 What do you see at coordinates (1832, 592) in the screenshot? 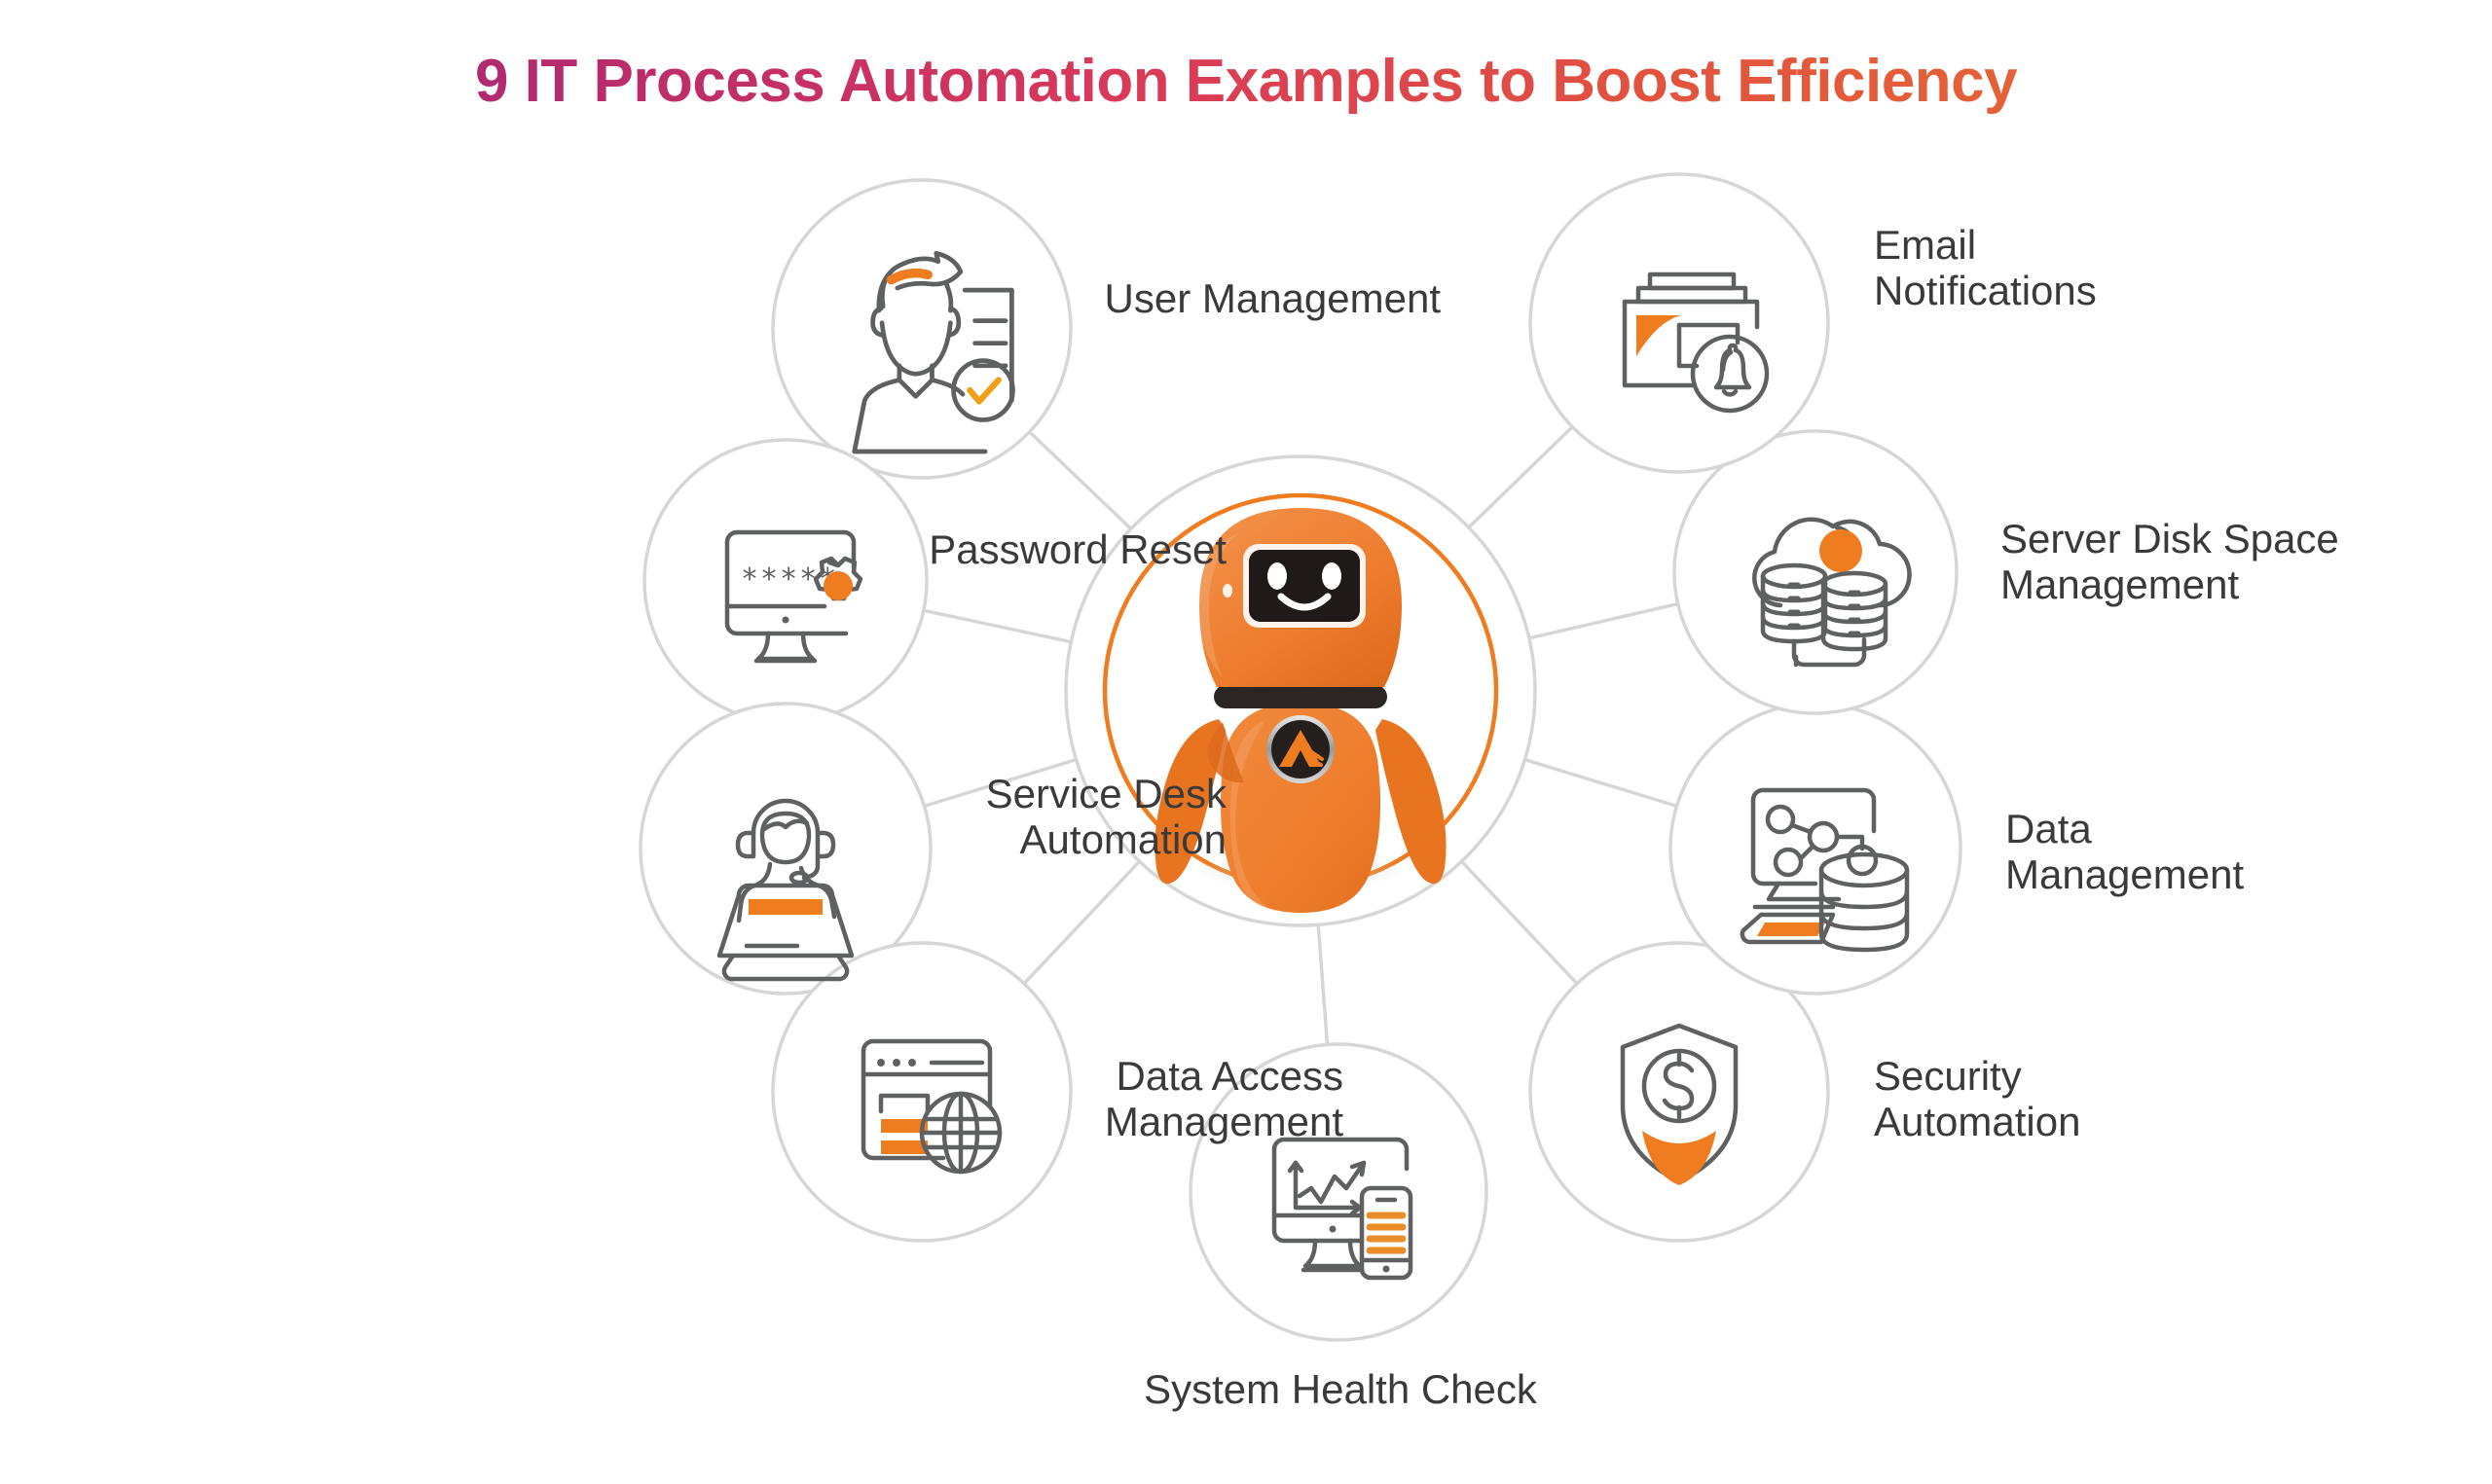
I see `cloud-database-stack-icon` at bounding box center [1832, 592].